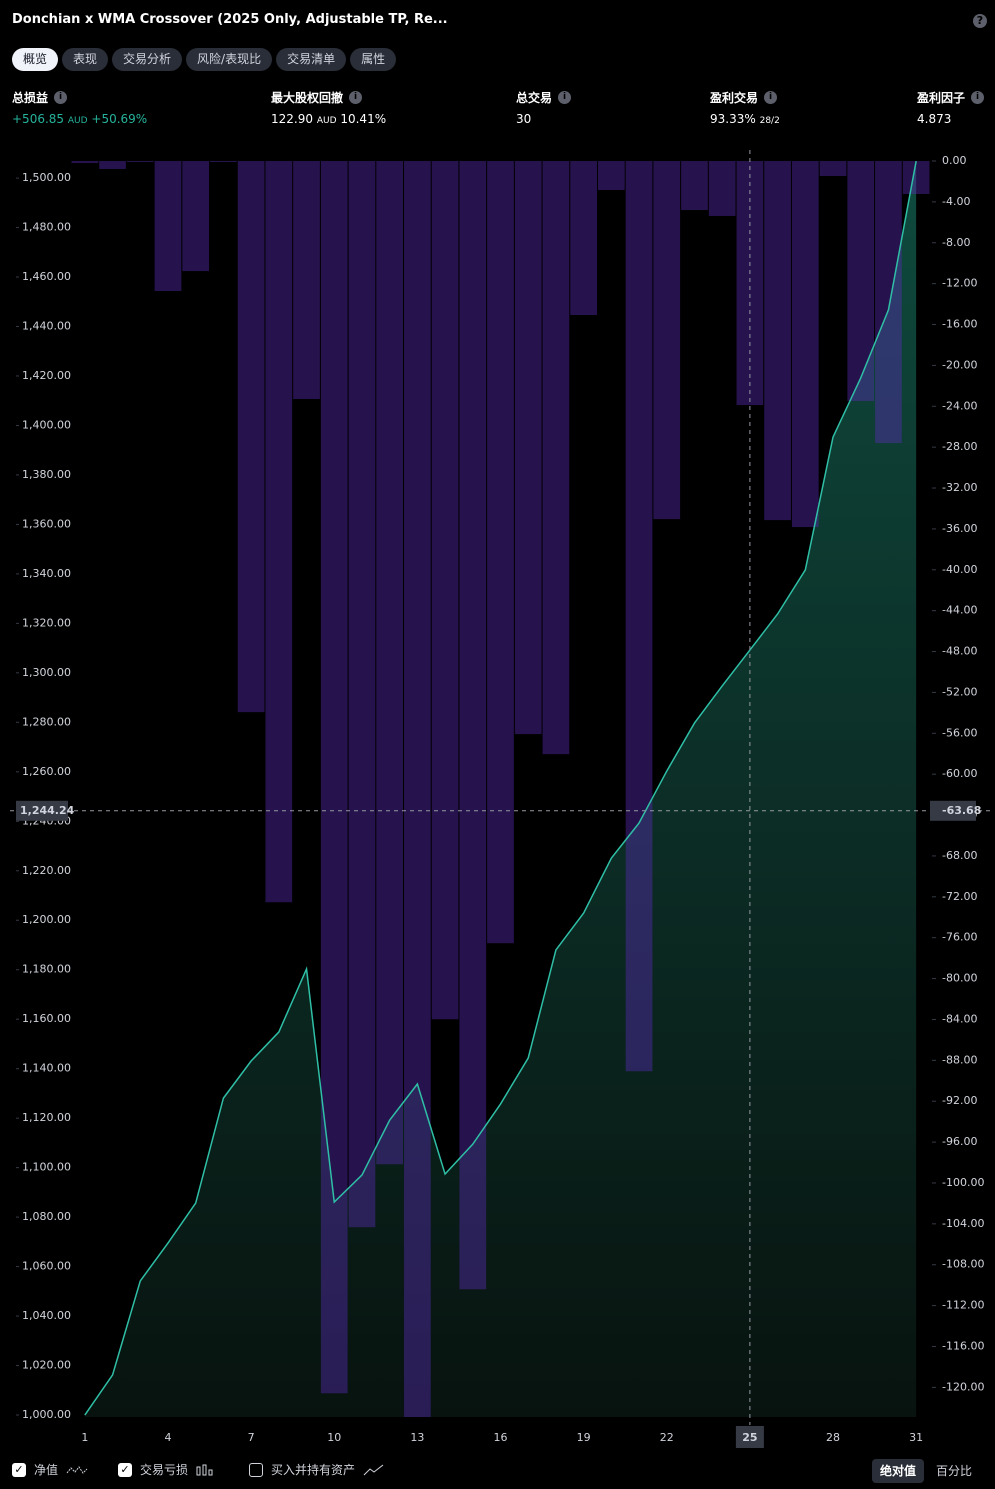 Image resolution: width=995 pixels, height=1489 pixels. What do you see at coordinates (85, 59) in the screenshot?
I see `tab: 表现` at bounding box center [85, 59].